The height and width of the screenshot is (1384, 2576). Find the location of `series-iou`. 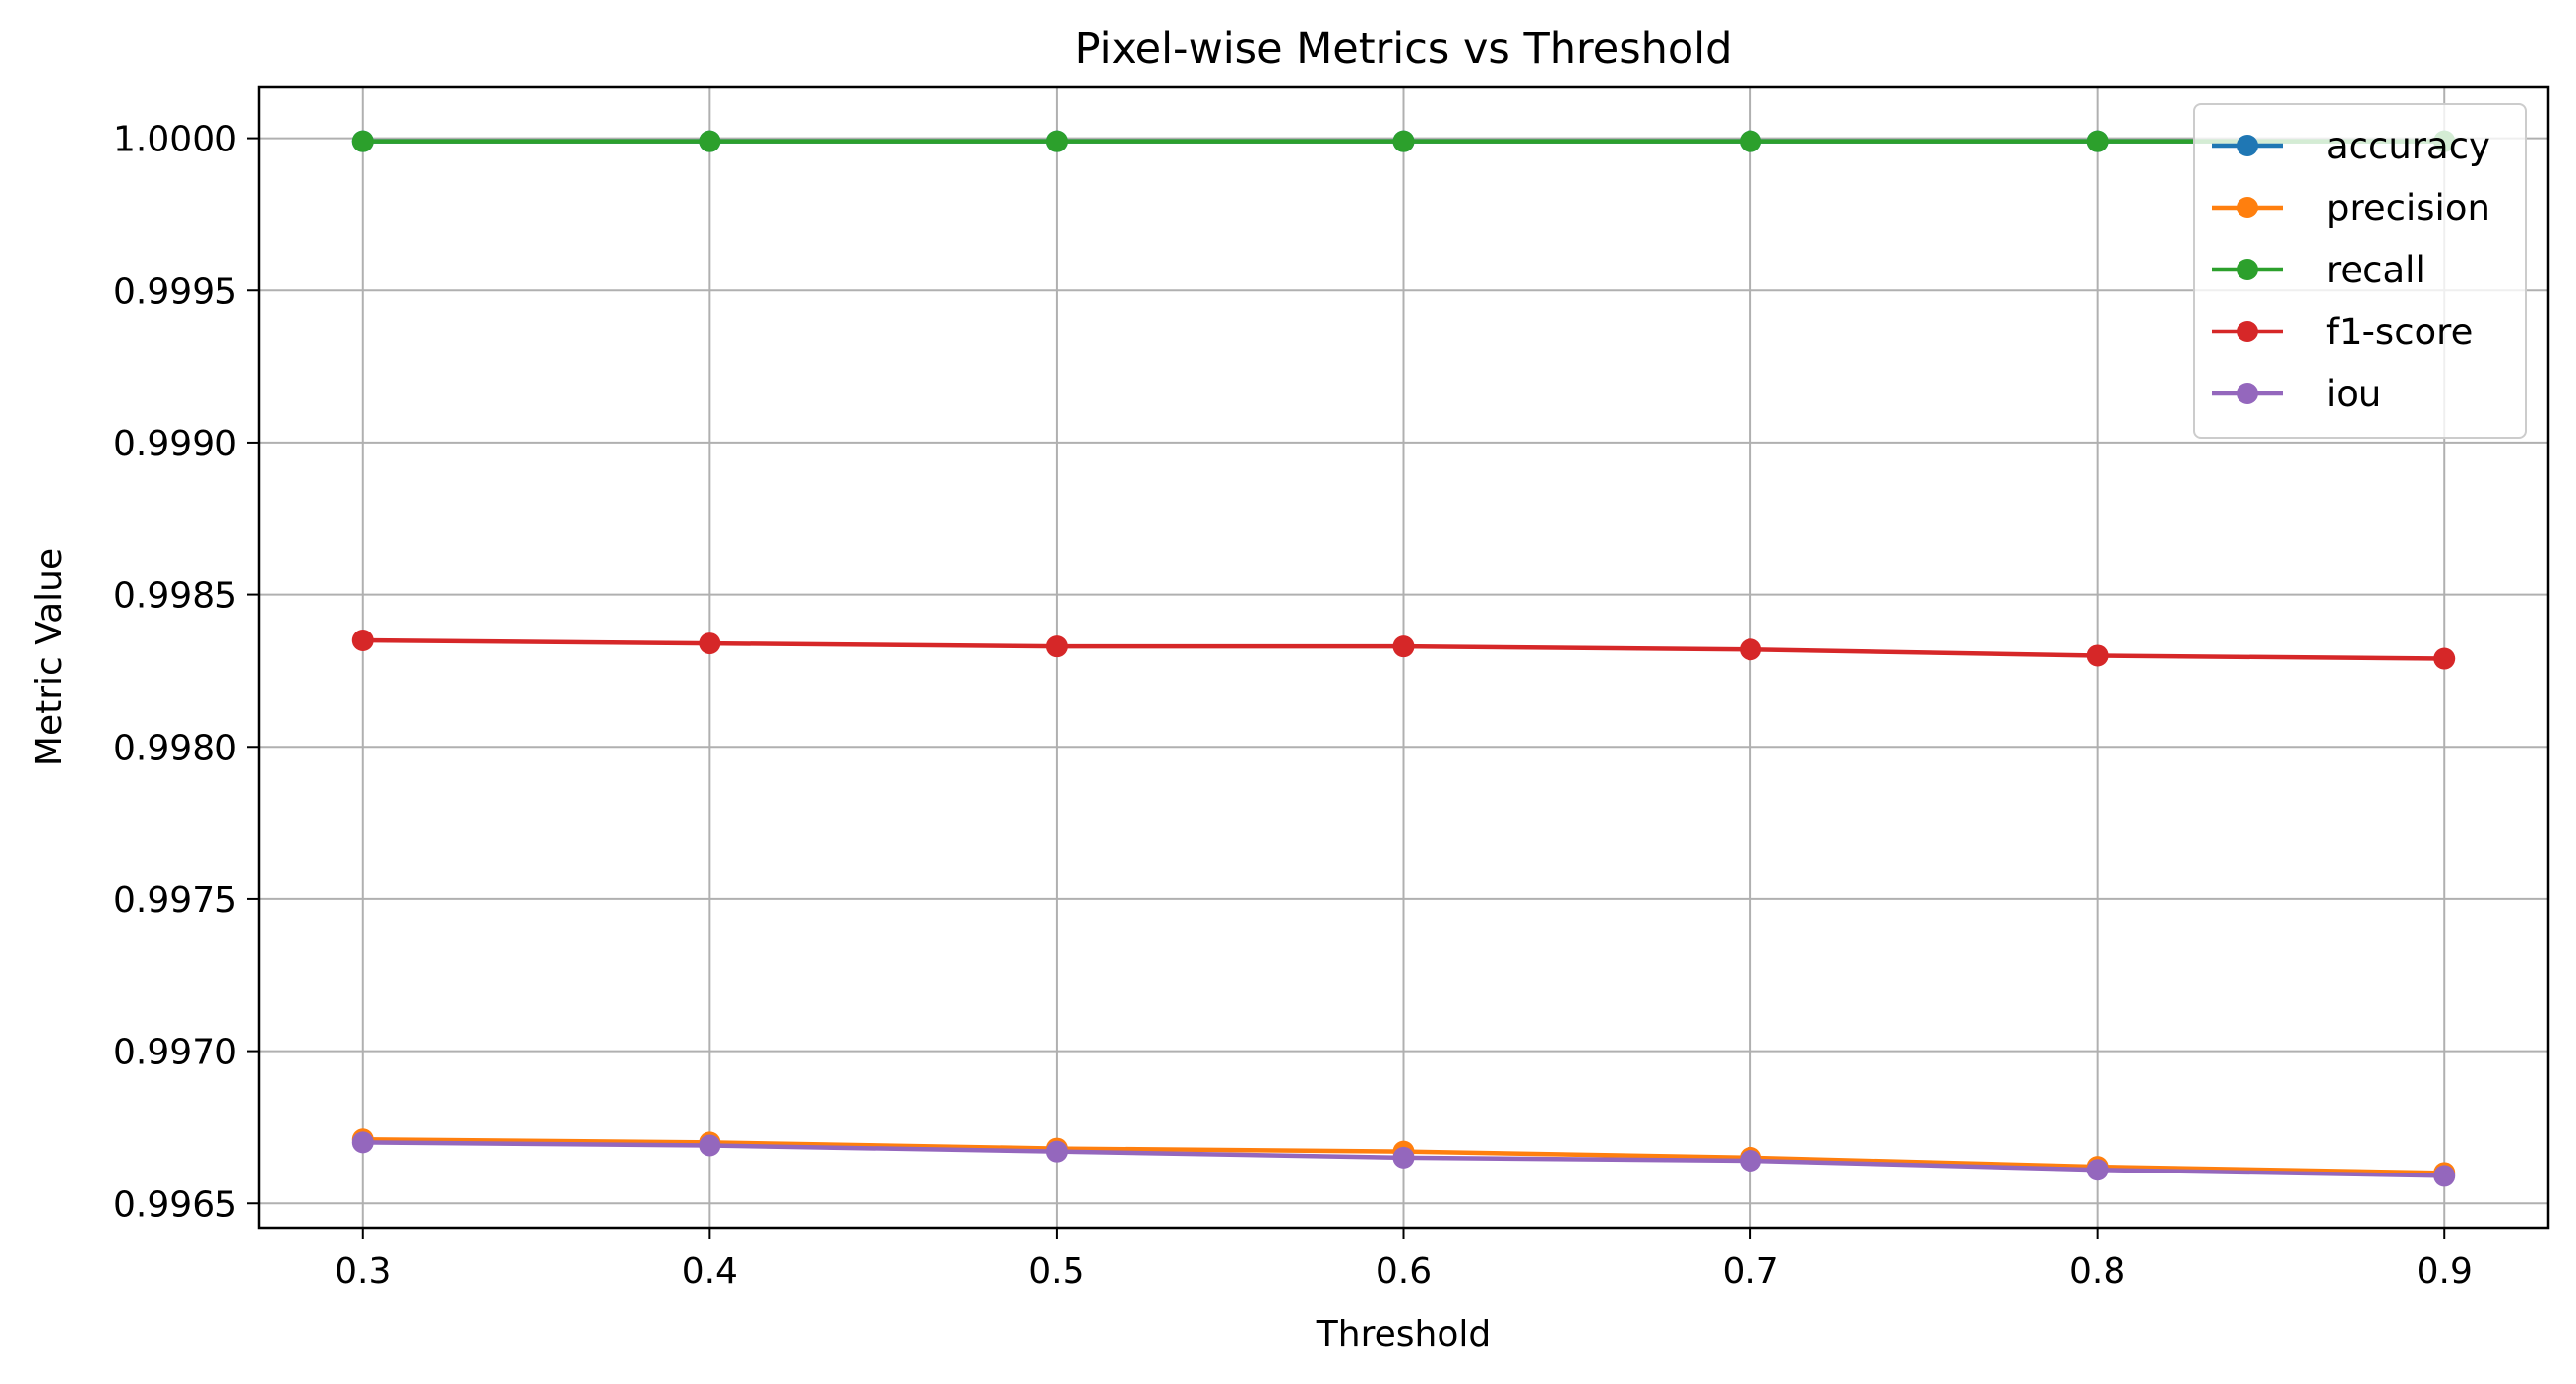

series-iou is located at coordinates (1403, 1159).